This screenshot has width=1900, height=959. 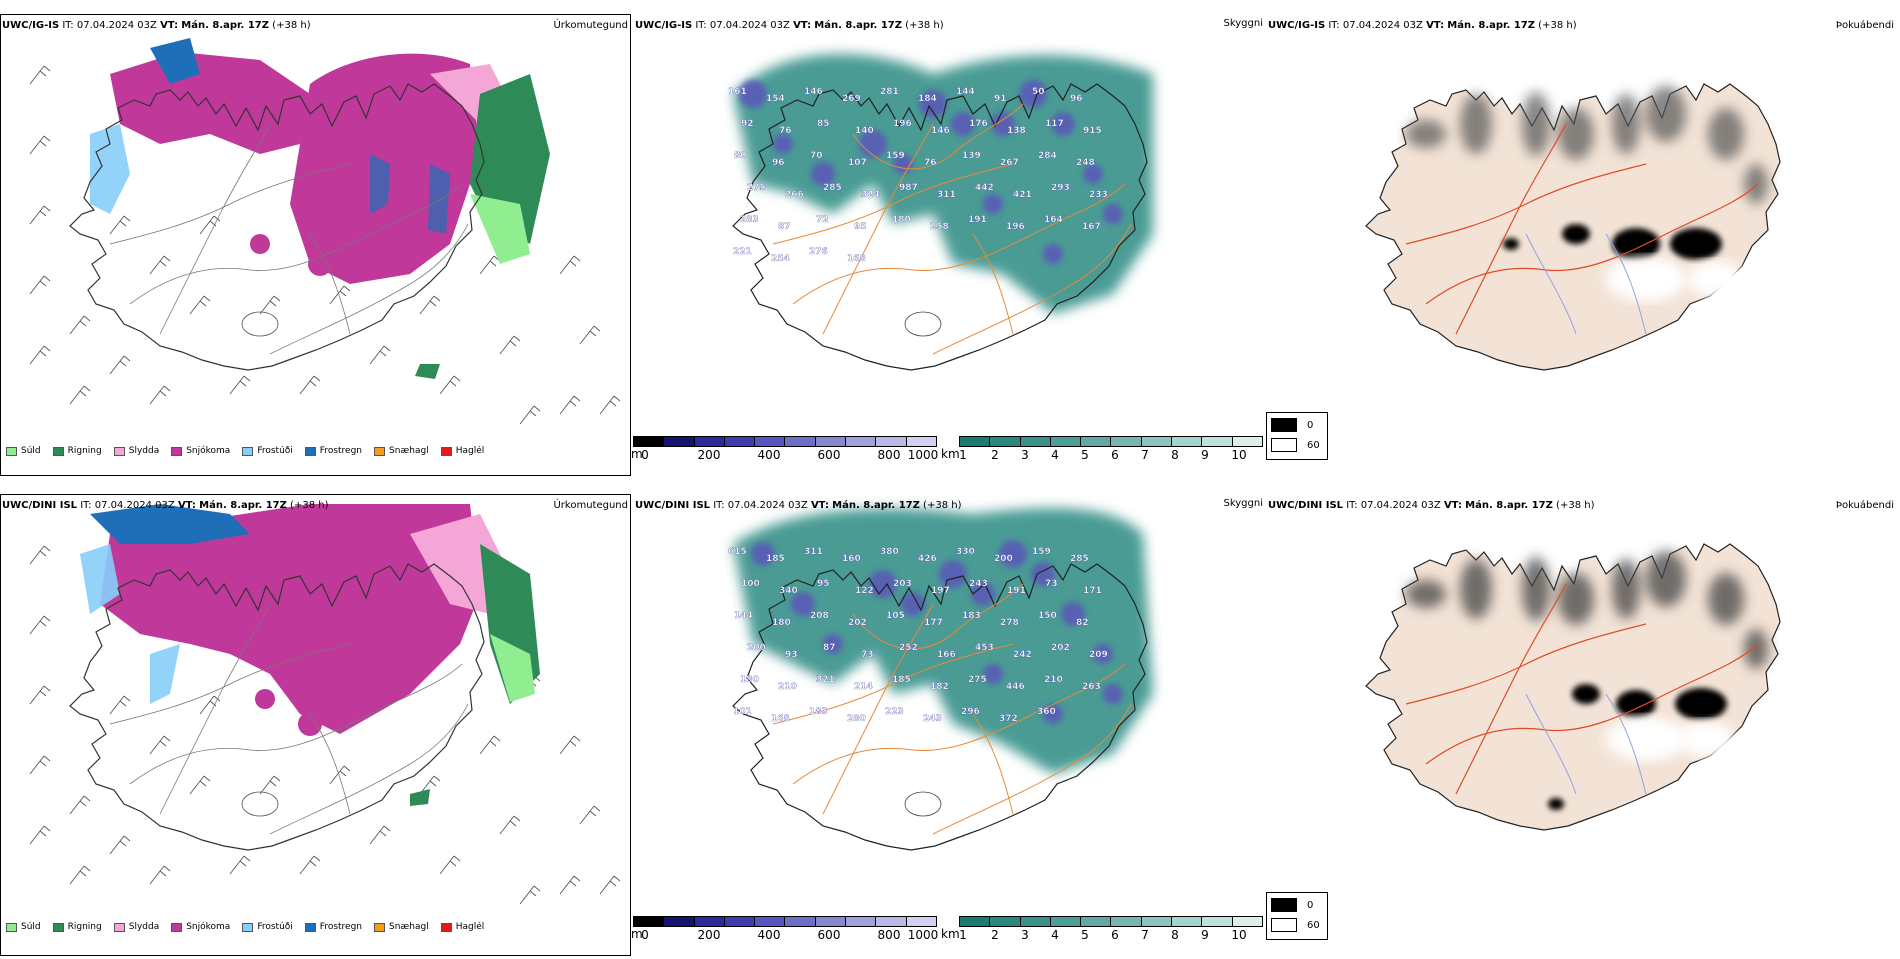 What do you see at coordinates (908, 188) in the screenshot?
I see `cloud-height-label: 987` at bounding box center [908, 188].